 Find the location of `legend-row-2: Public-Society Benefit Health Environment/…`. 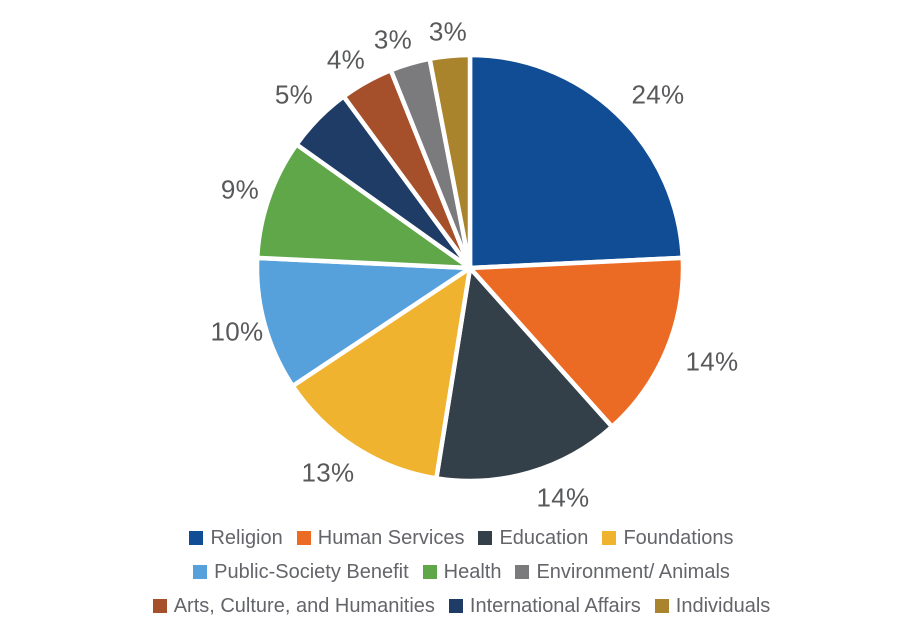

legend-row-2: Public-Society Benefit Health Environment/… is located at coordinates (461, 572).